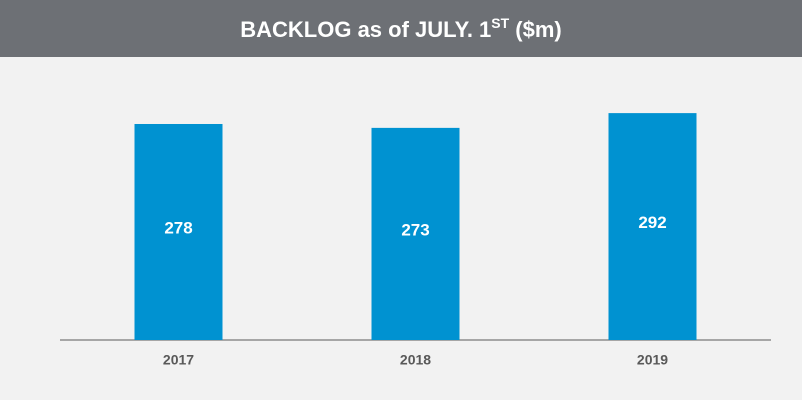  What do you see at coordinates (178, 227) in the screenshot?
I see `value-label: 278` at bounding box center [178, 227].